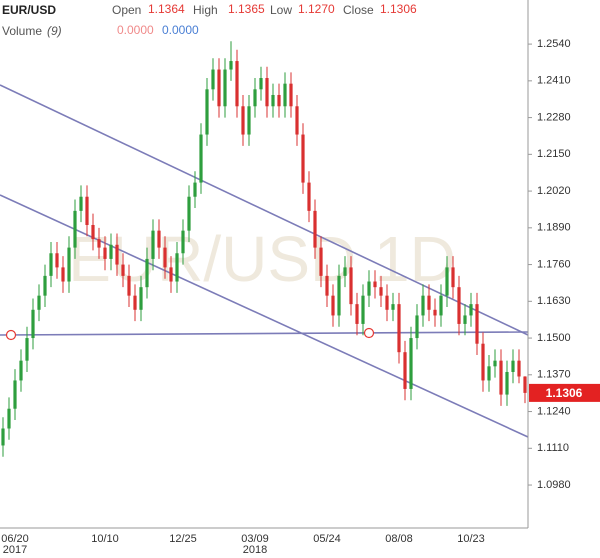 This screenshot has height=558, width=600. I want to click on y-tick-label: 1.2280, so click(554, 117).